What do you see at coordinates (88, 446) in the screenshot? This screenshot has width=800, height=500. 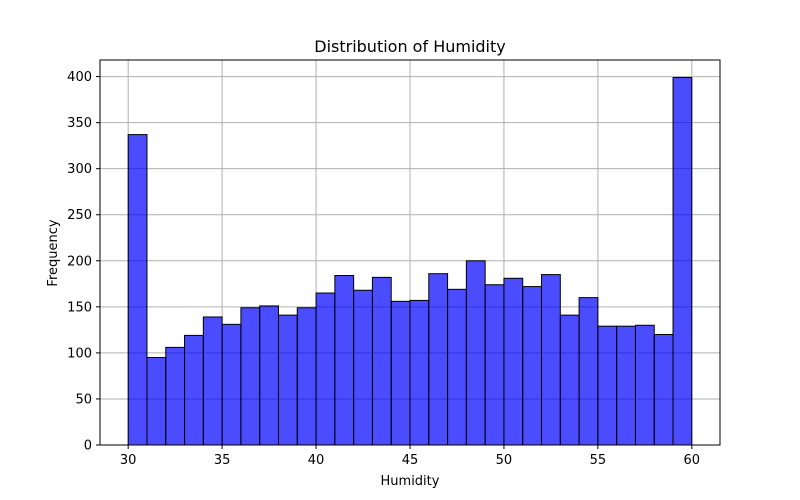 I see `y-tick-label: 0` at bounding box center [88, 446].